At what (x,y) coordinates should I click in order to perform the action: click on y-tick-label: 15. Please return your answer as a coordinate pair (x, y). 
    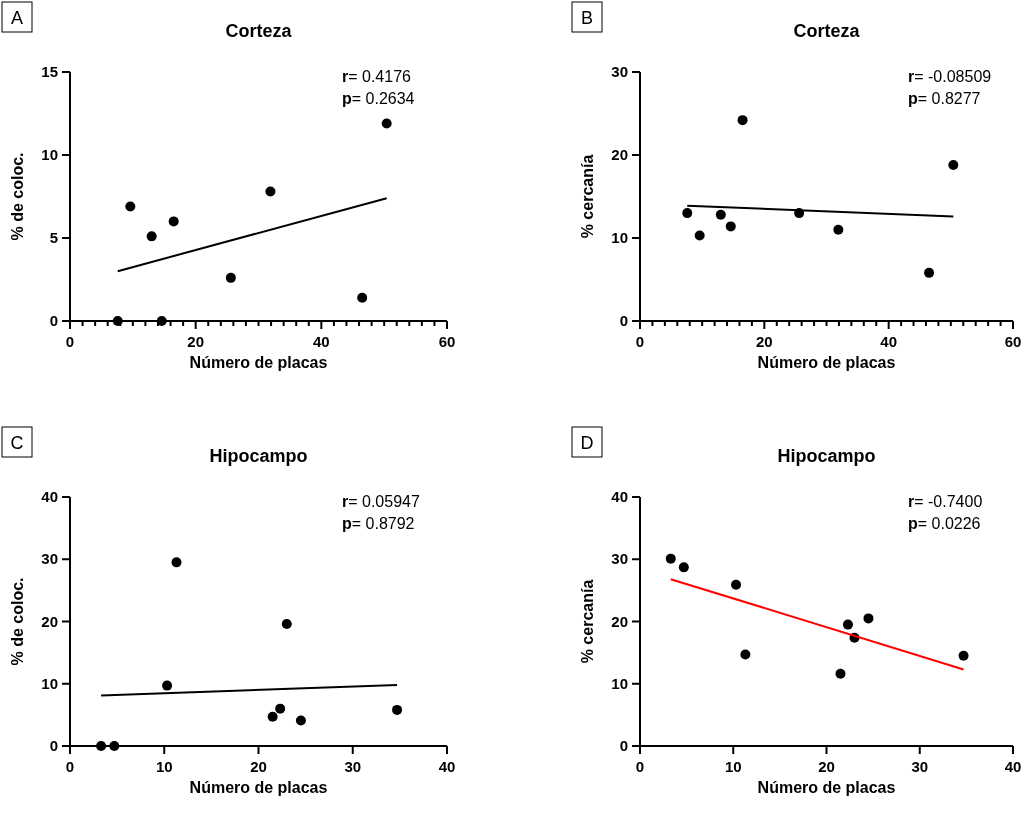
    Looking at the image, I should click on (49, 71).